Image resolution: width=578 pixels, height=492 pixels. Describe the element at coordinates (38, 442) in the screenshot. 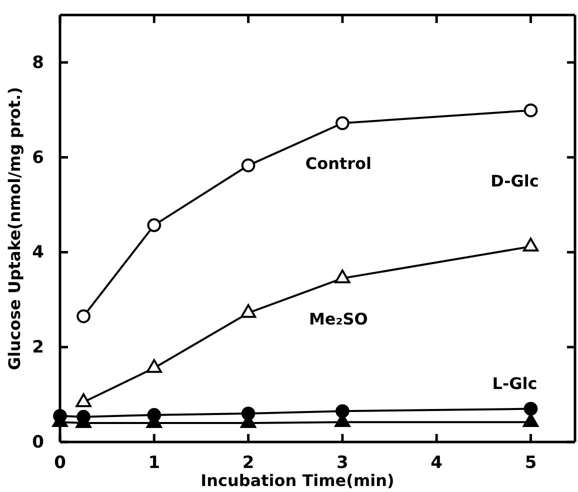

I see `y-tick-label: 0` at that location.